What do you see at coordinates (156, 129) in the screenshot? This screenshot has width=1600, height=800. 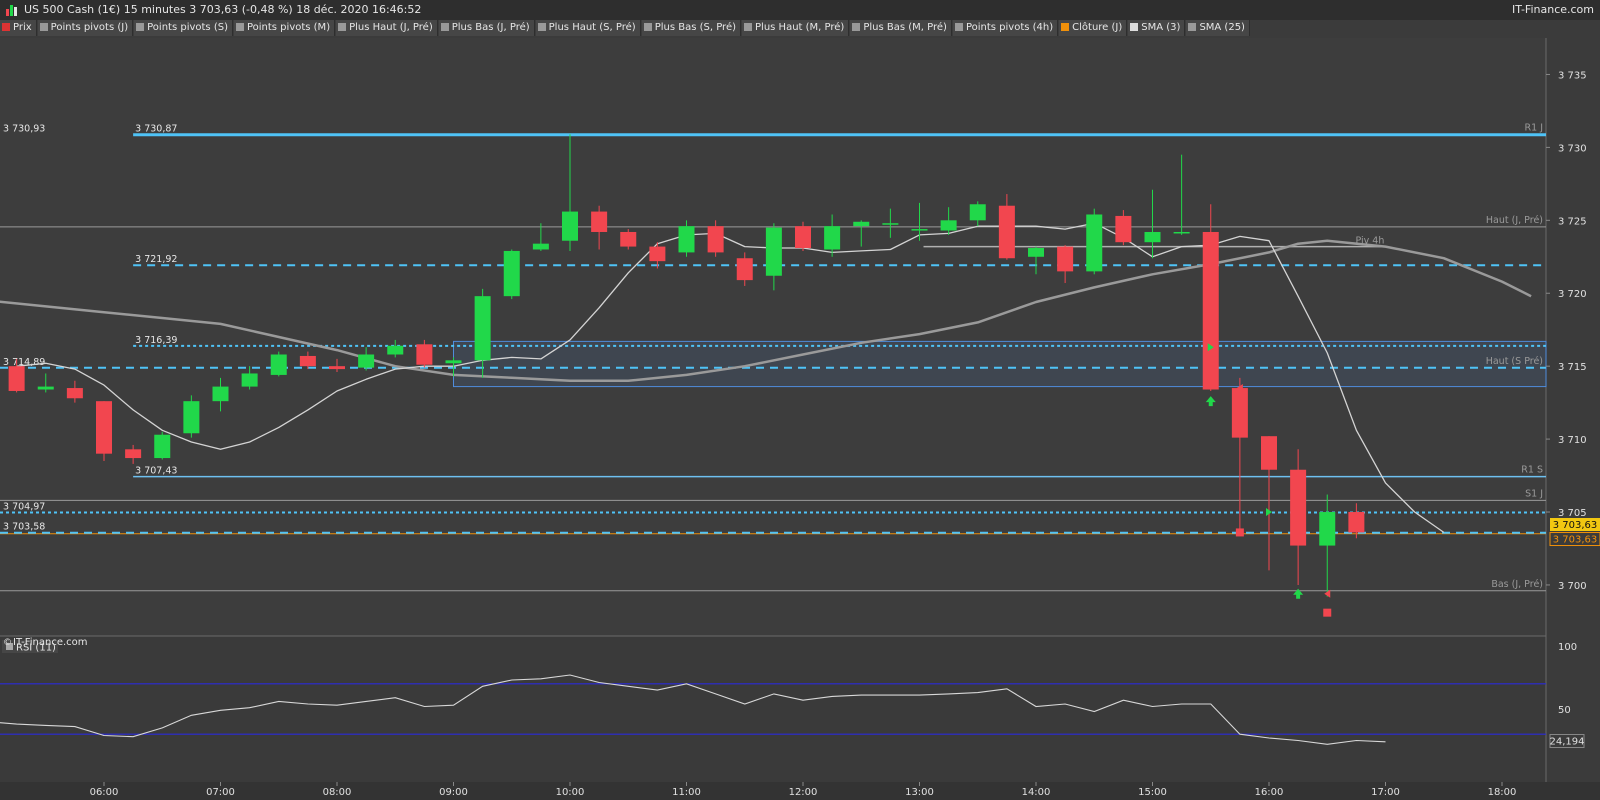 I see `level-label: 3 730,87` at bounding box center [156, 129].